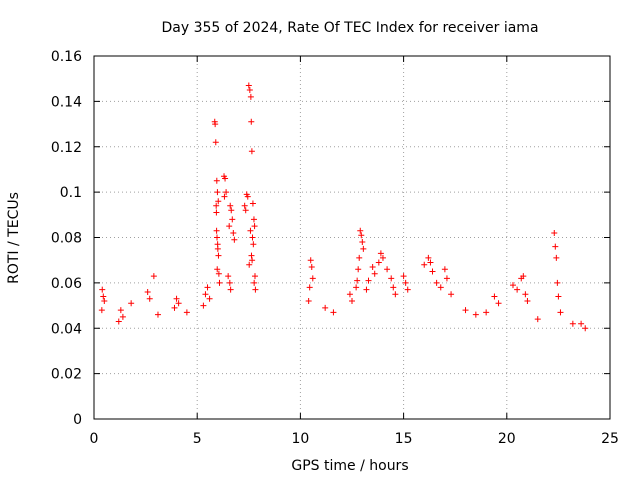  What do you see at coordinates (66, 239) in the screenshot?
I see `y-tick-label: 0.08` at bounding box center [66, 239].